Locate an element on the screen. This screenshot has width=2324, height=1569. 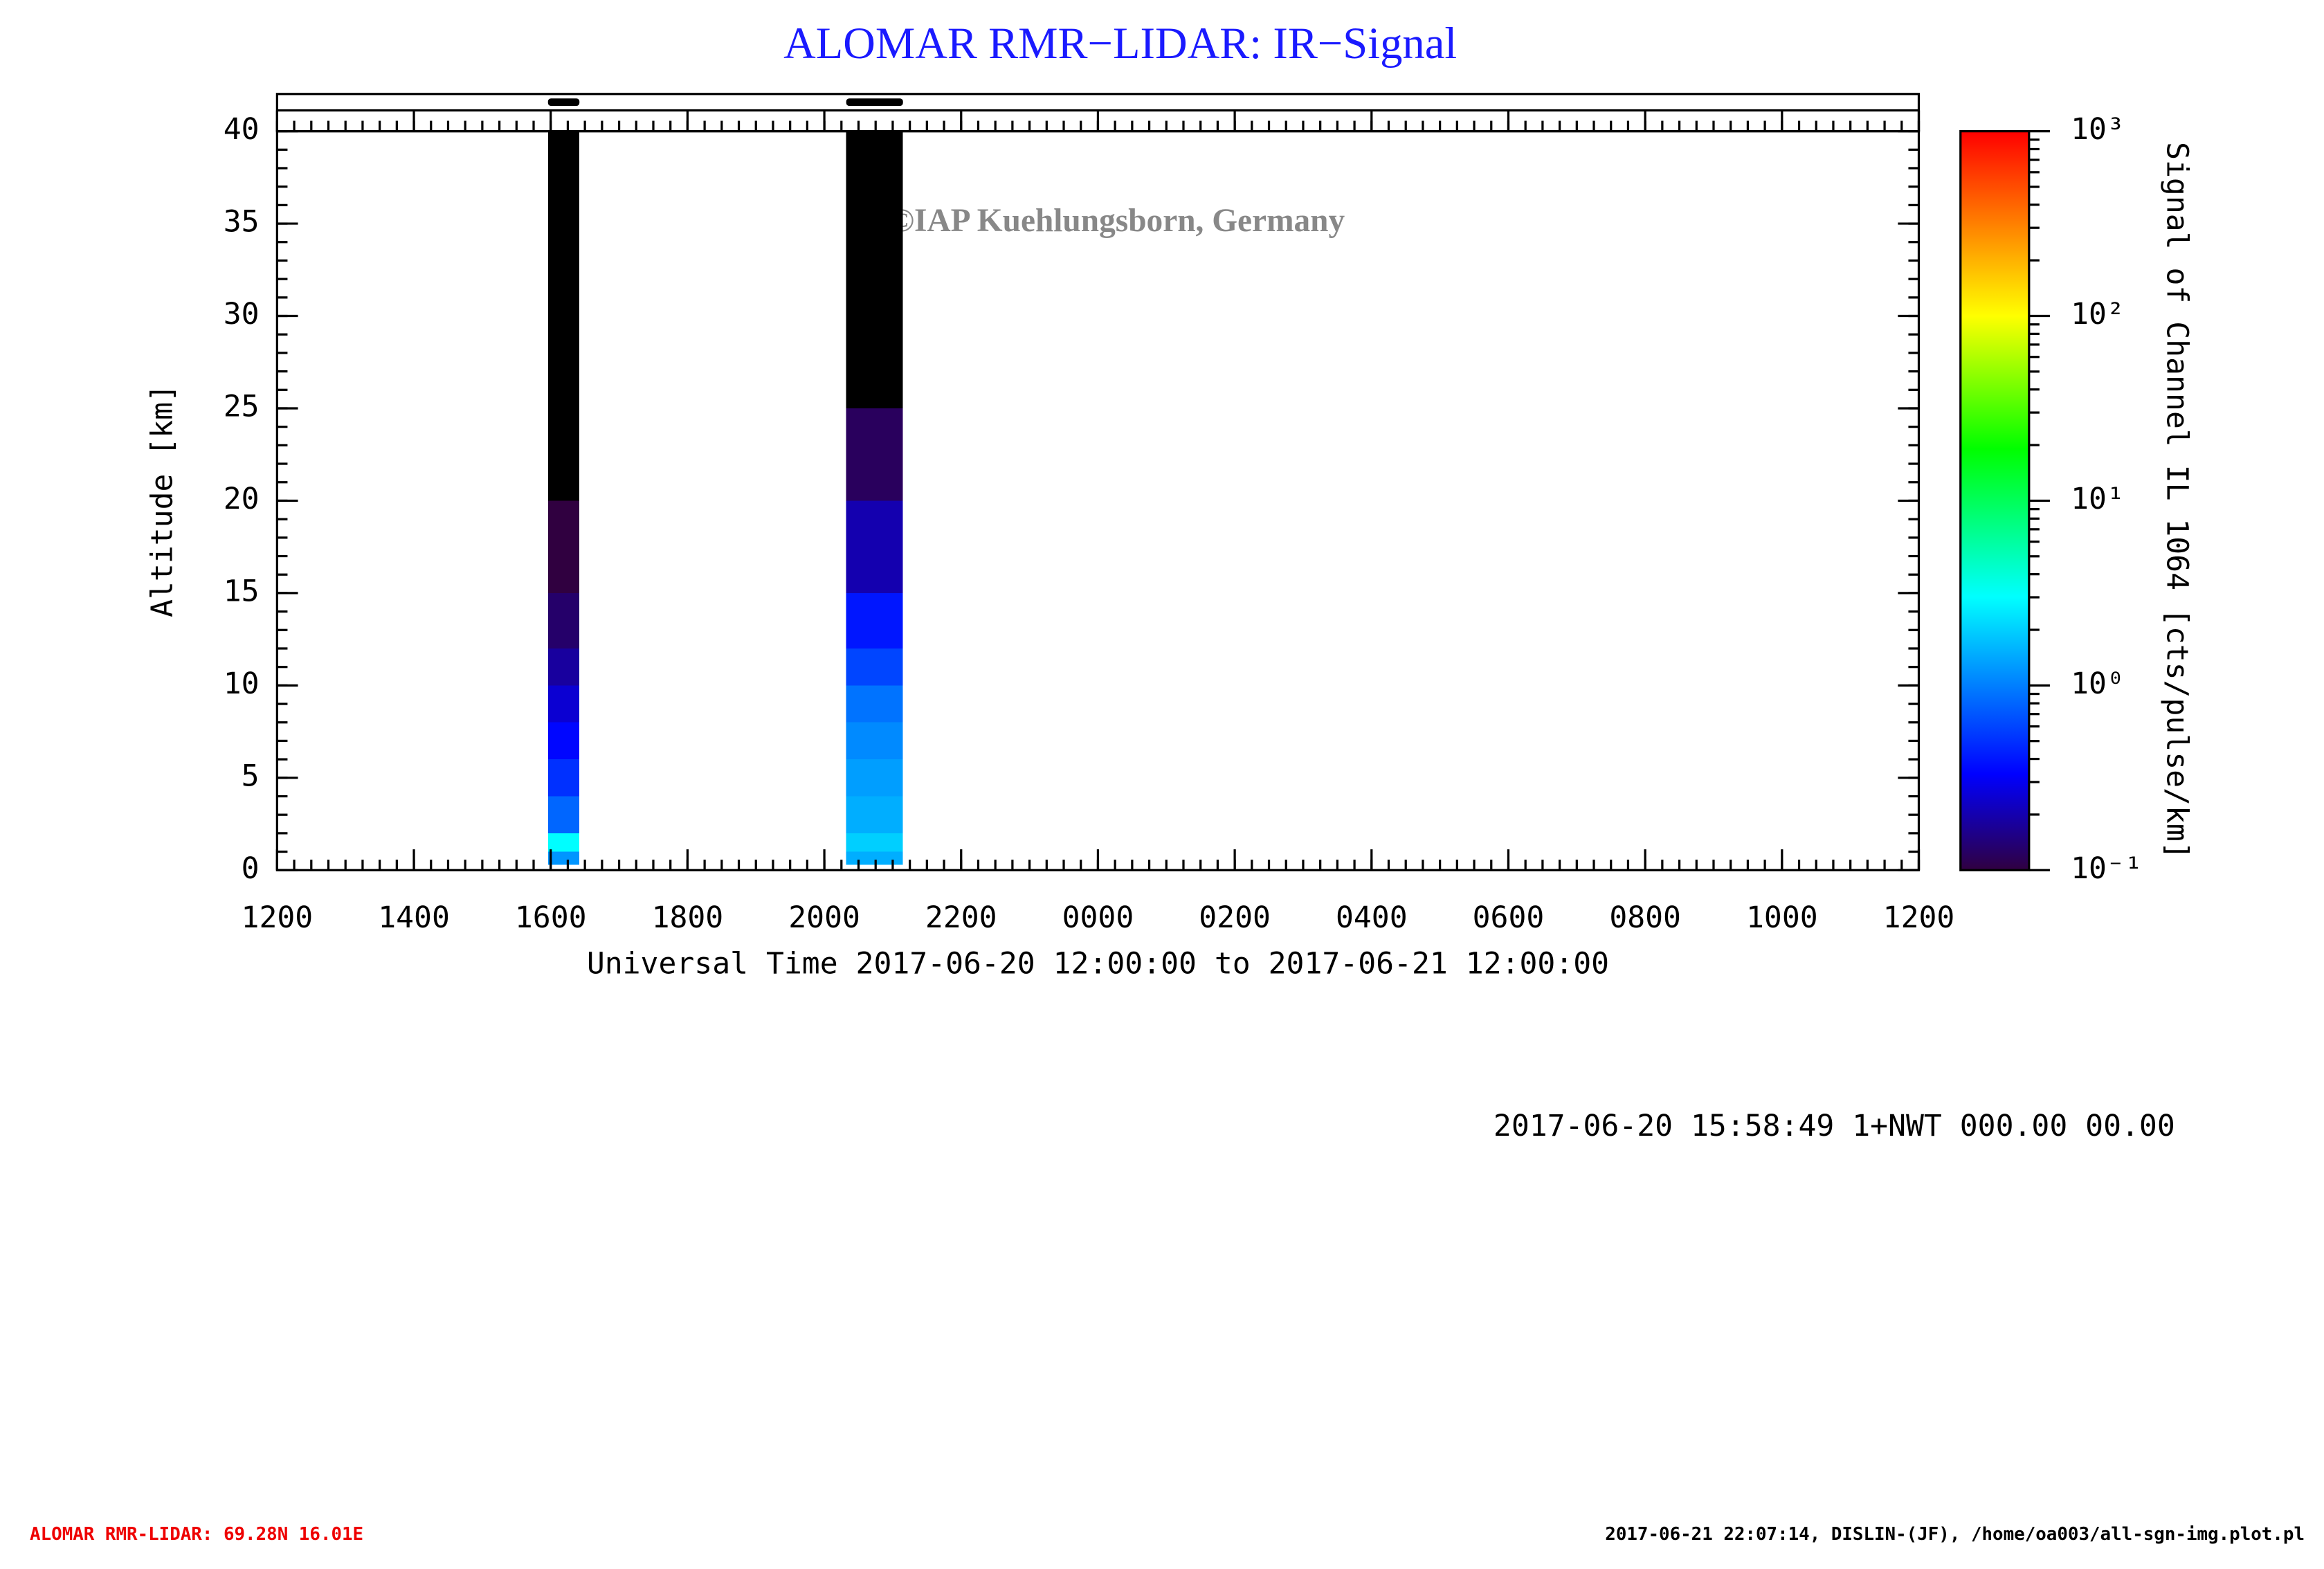
x-tick-label: 2000 is located at coordinates (824, 917).